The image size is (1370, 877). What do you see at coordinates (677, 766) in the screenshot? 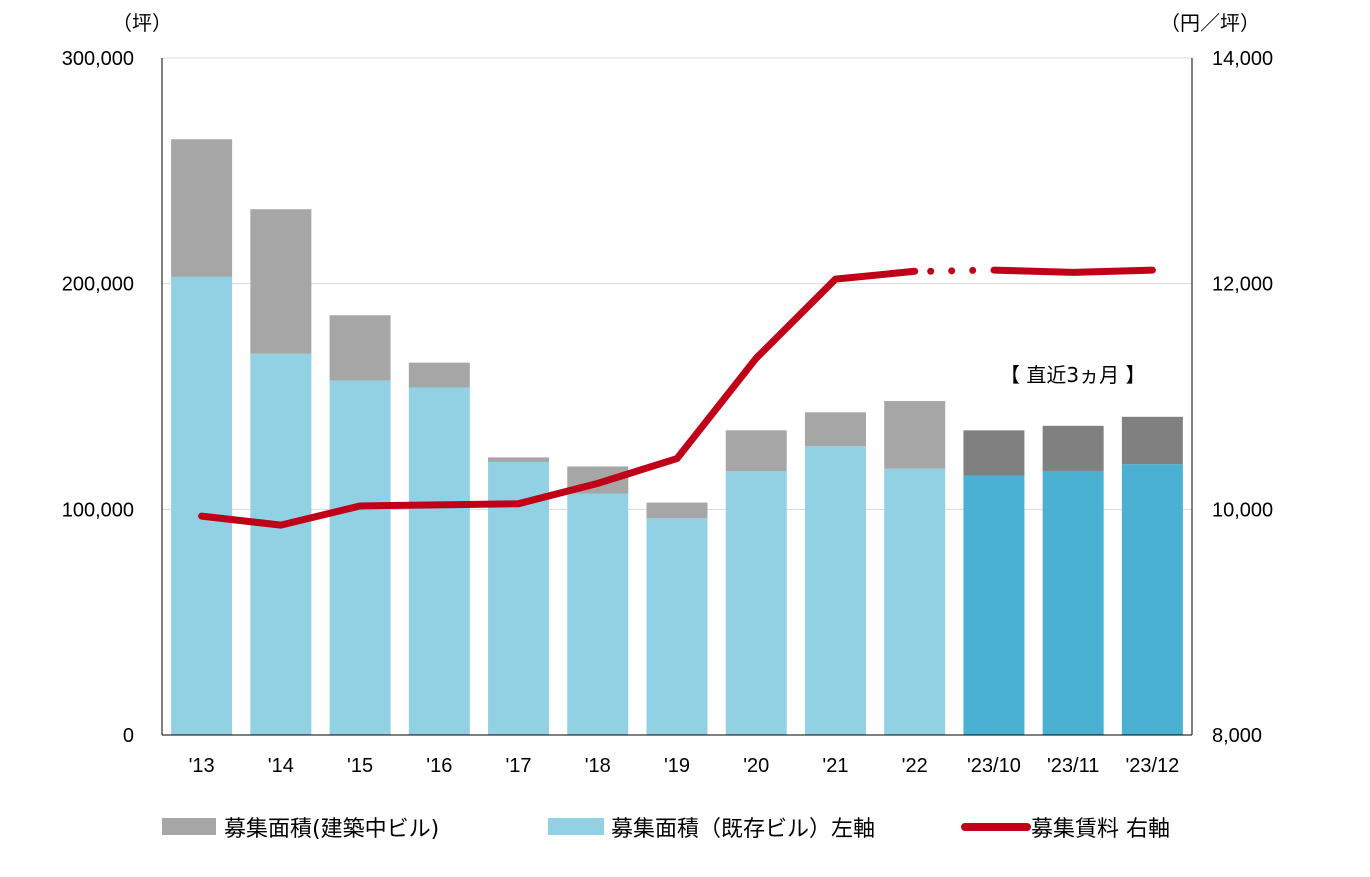
I see `x-tick-label: '19` at bounding box center [677, 766].